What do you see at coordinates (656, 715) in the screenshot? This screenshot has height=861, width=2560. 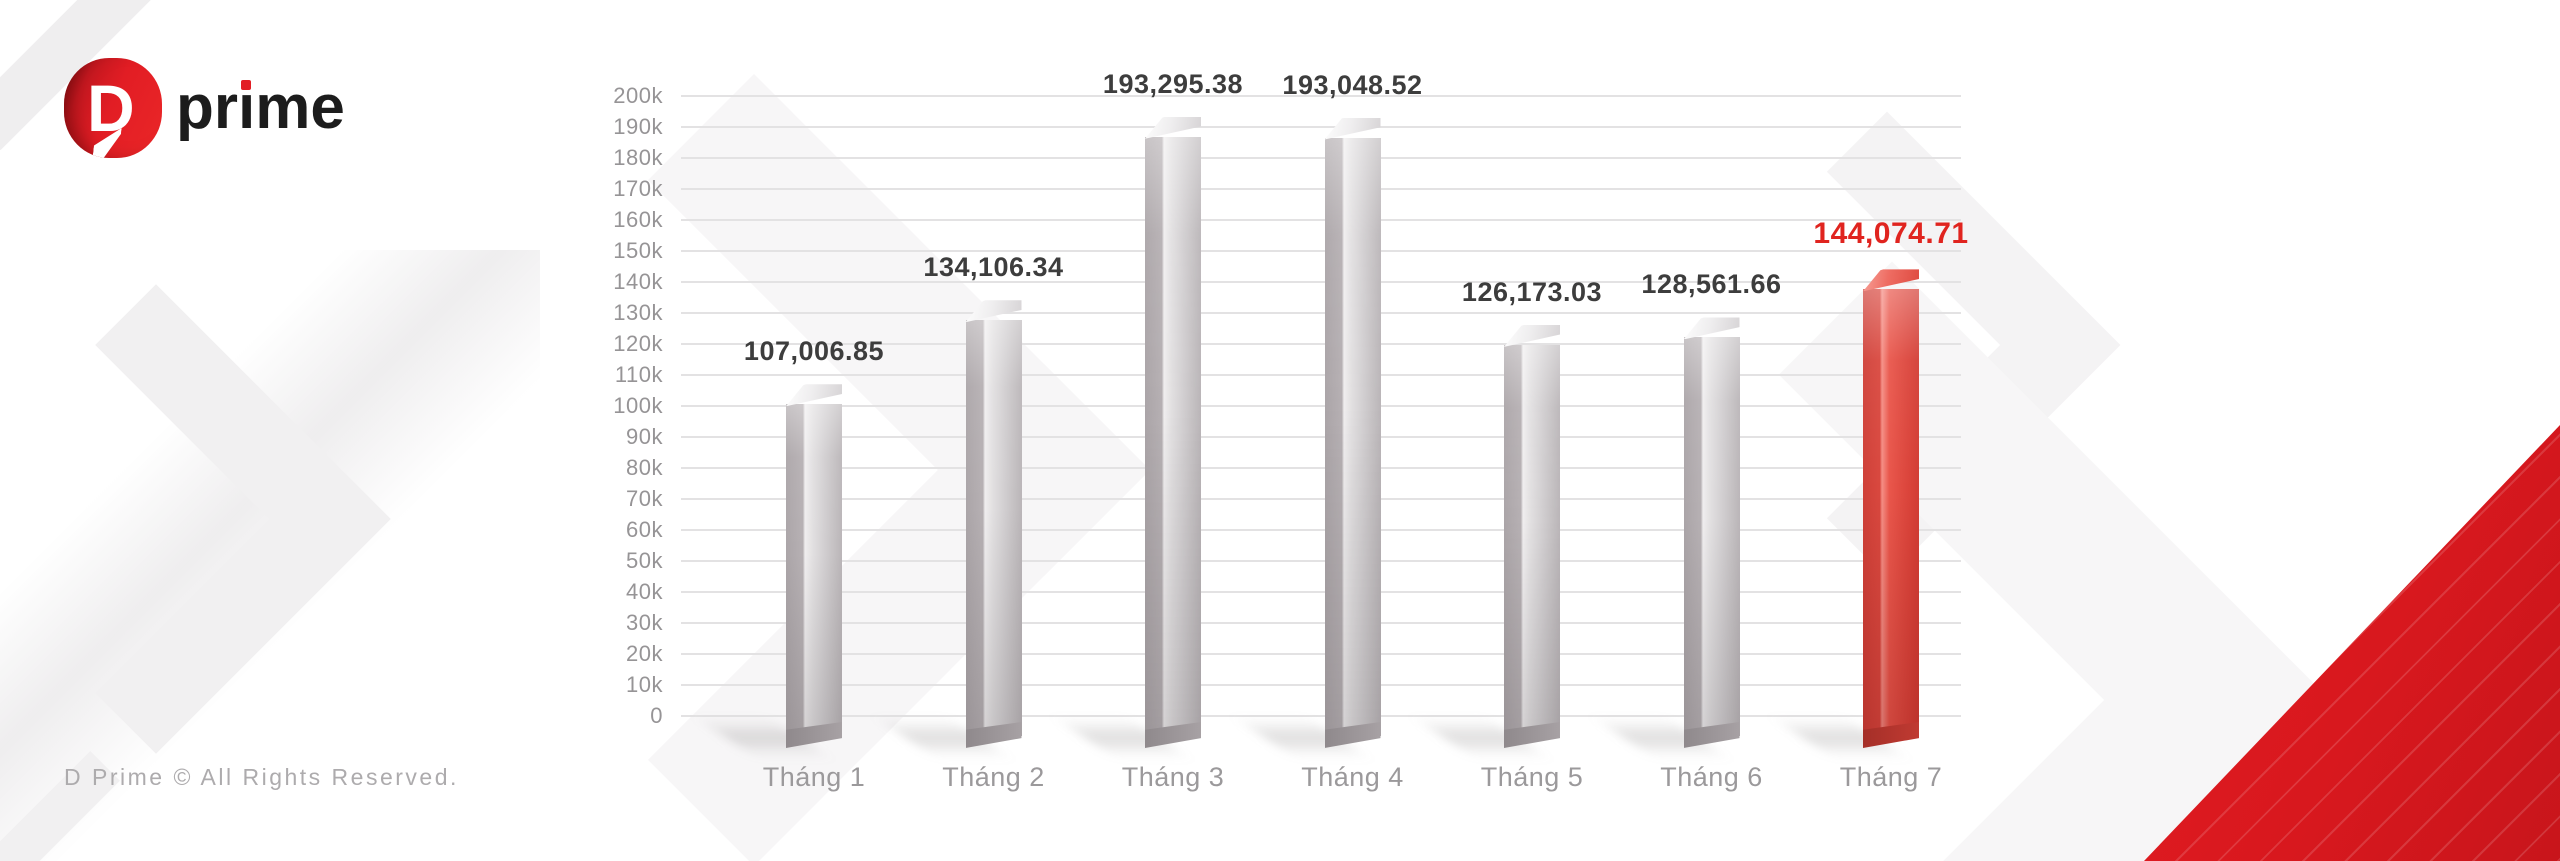 I see `y-tick-label: 0` at bounding box center [656, 715].